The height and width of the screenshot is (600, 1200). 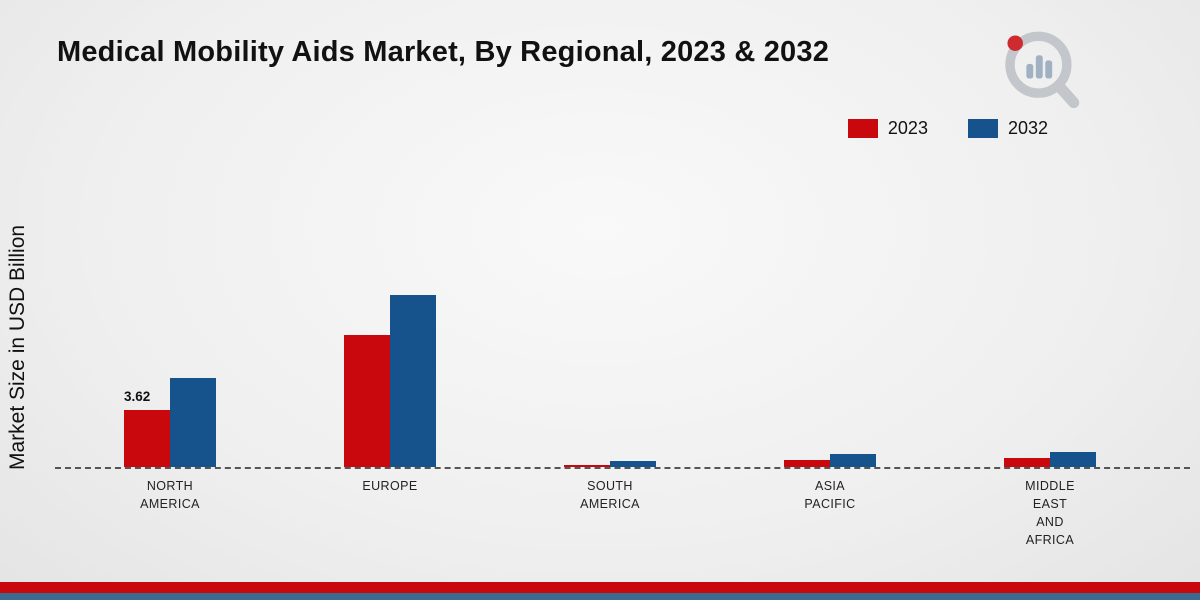 I want to click on x-axis-baseline, so click(x=622, y=468).